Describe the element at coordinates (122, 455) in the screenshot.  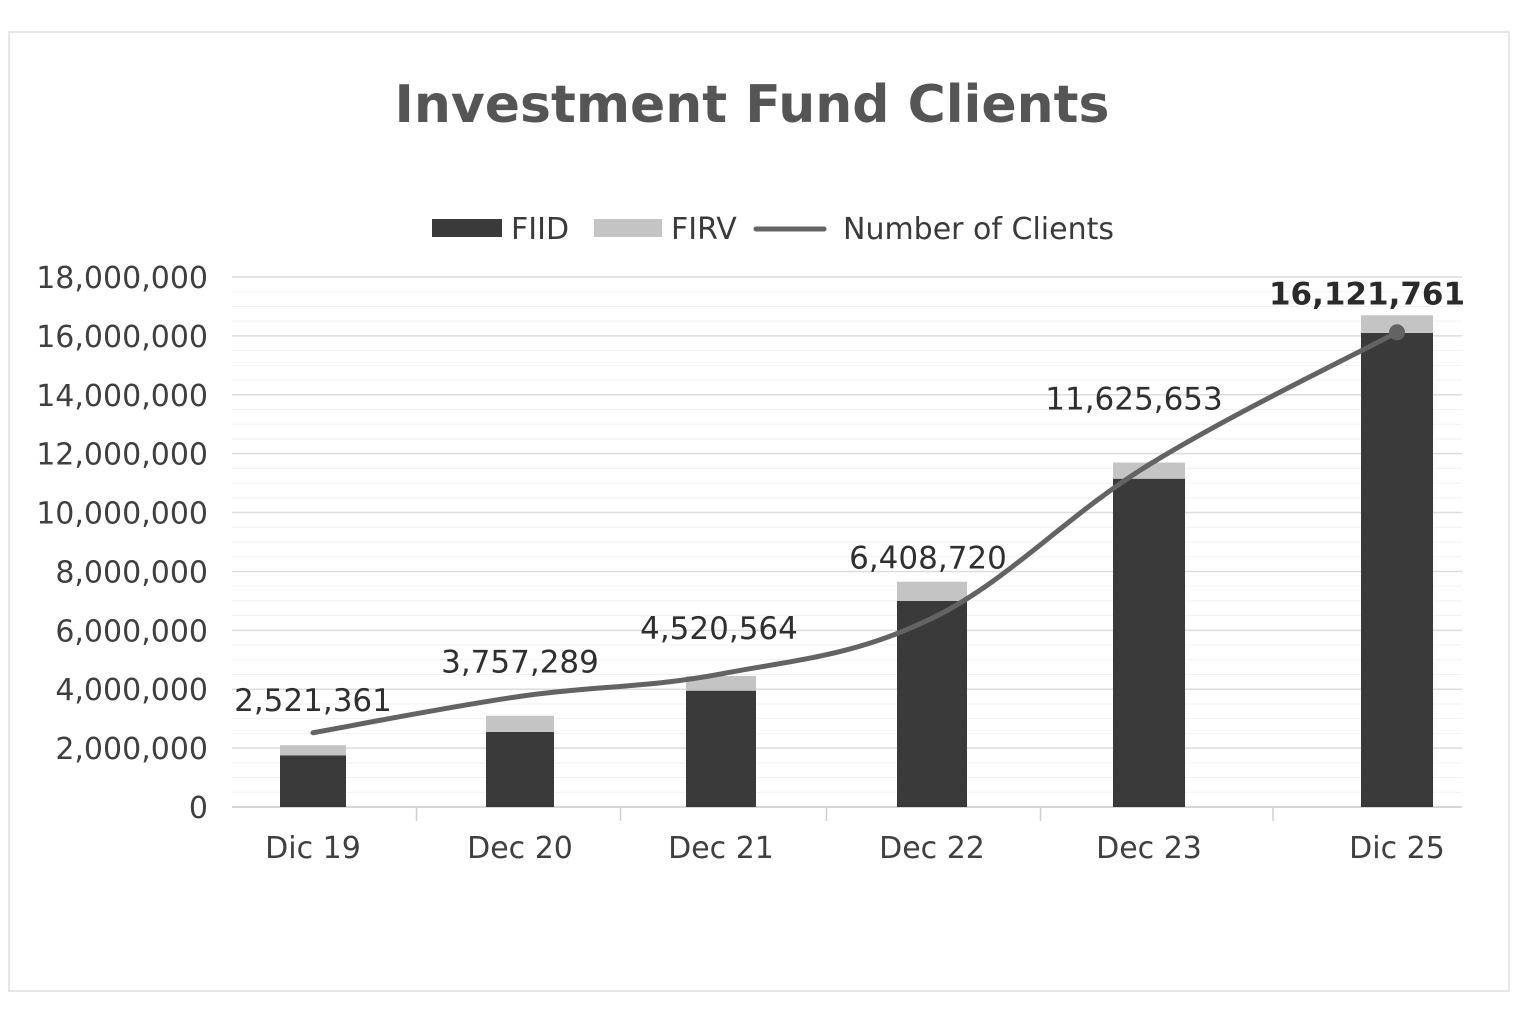
I see `y-tick-label: 12,000,000` at that location.